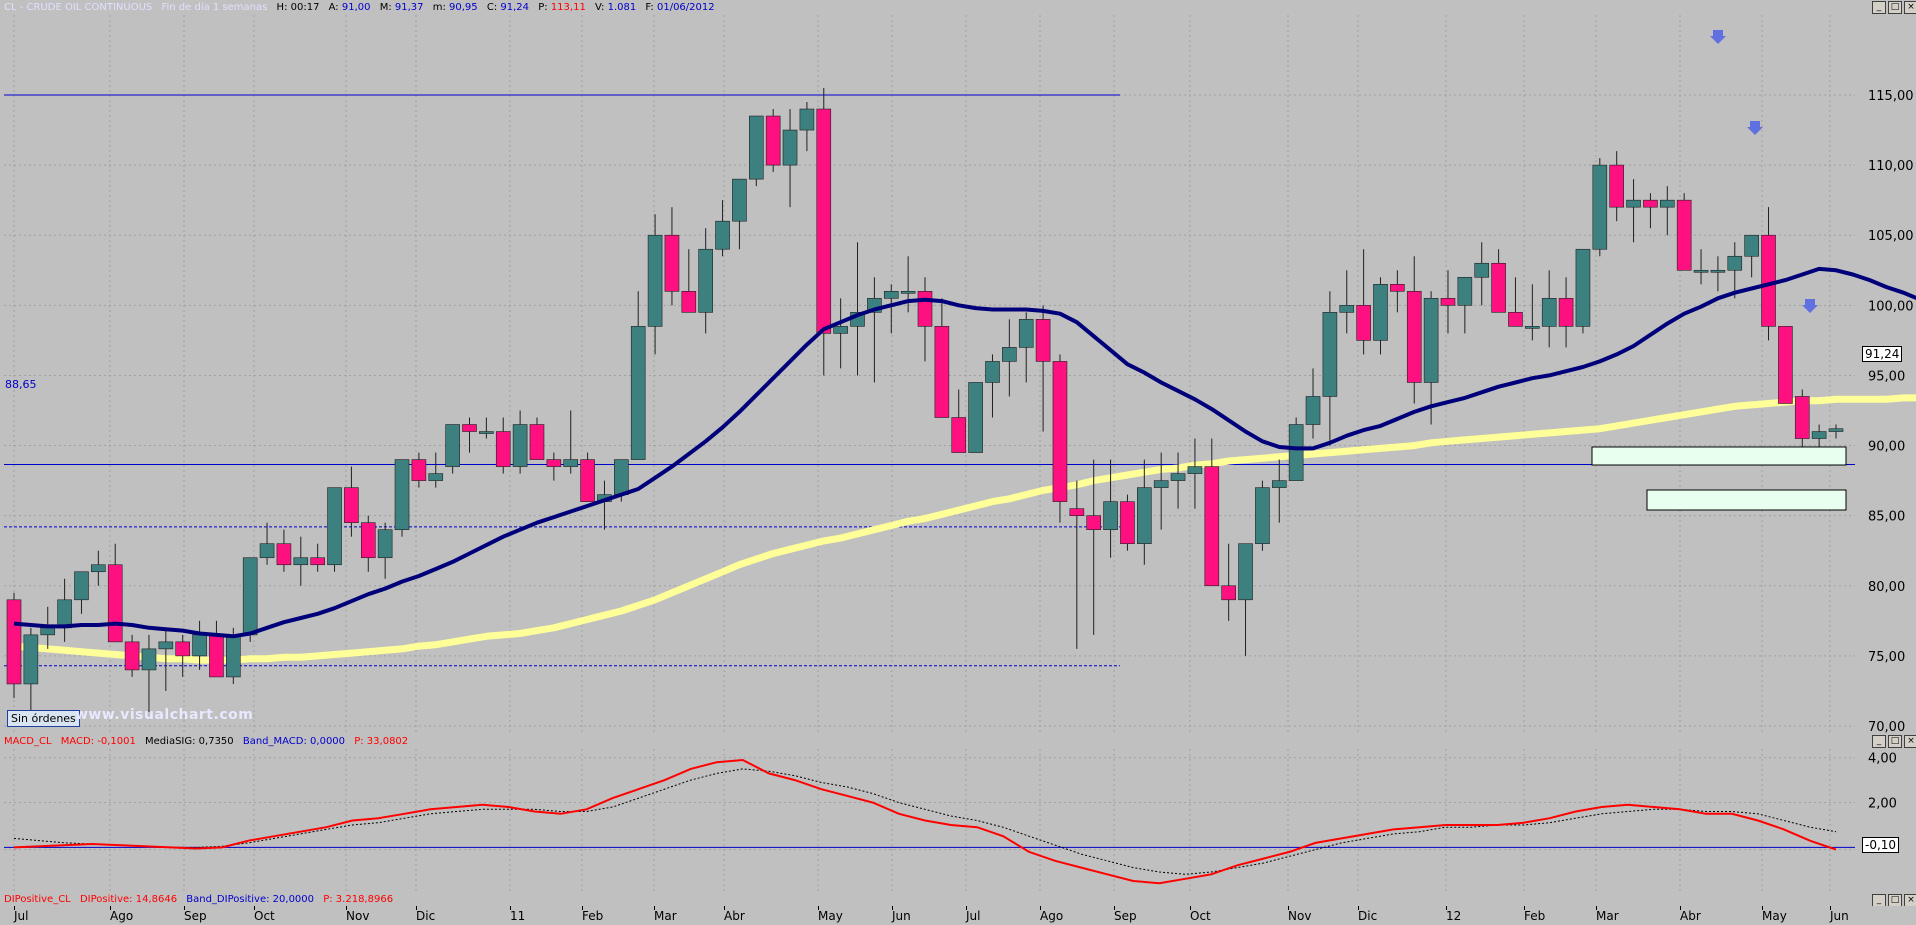  What do you see at coordinates (43, 718) in the screenshot?
I see `sin-ordenes-button: Sin órdenes` at bounding box center [43, 718].